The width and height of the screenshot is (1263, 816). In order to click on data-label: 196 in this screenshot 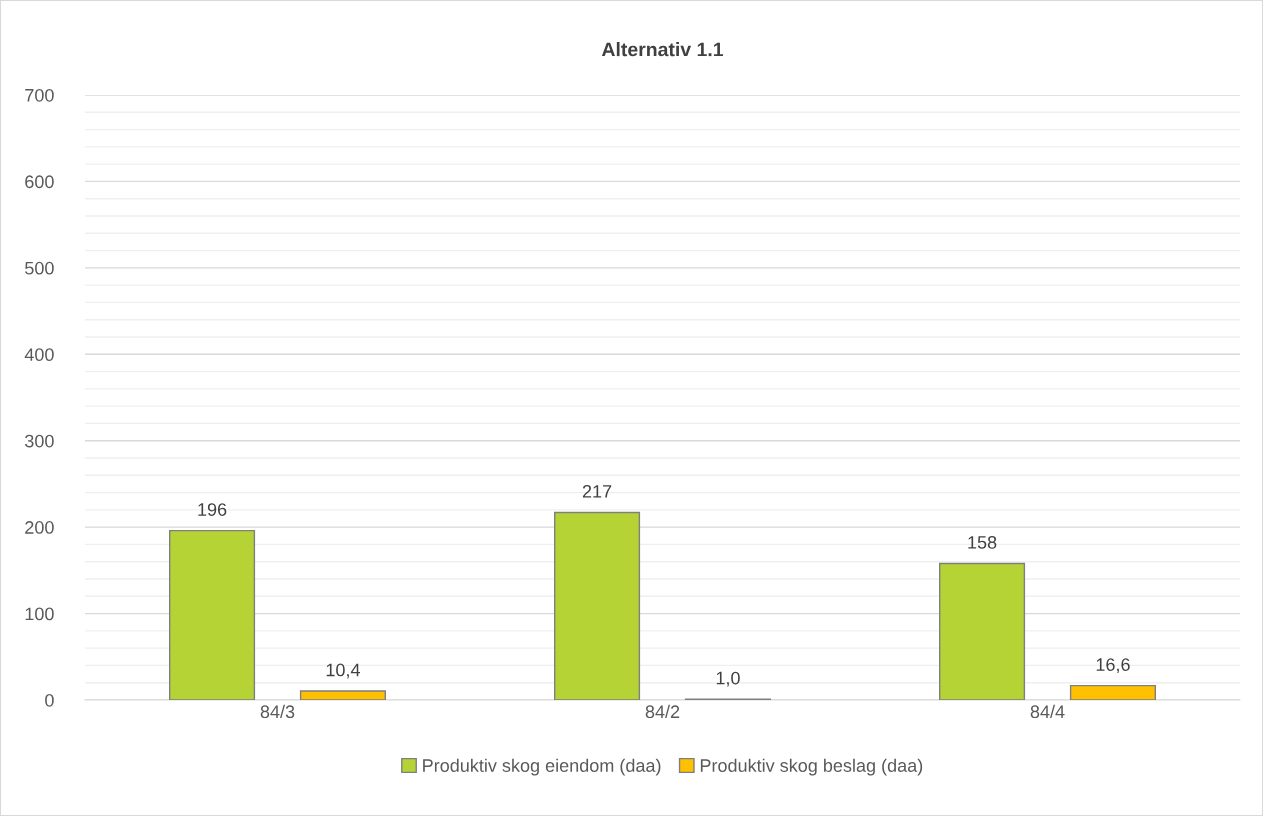, I will do `click(212, 509)`.